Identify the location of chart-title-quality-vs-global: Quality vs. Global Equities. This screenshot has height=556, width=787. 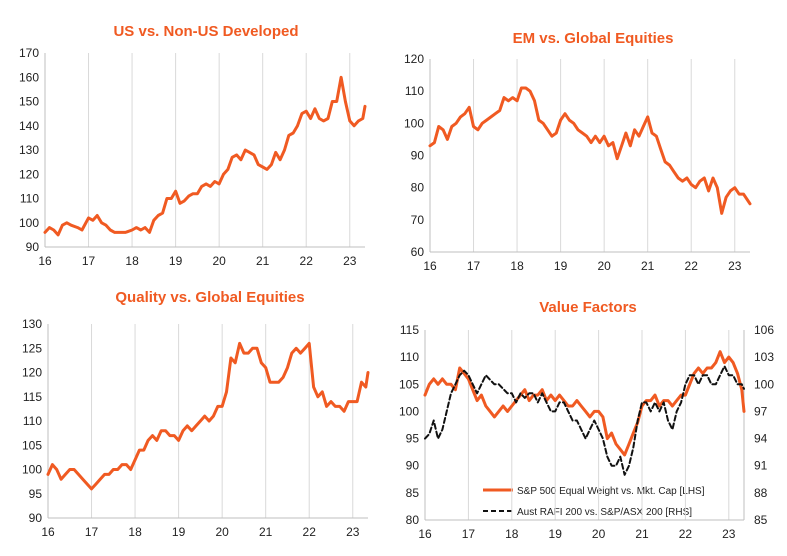
(209, 297).